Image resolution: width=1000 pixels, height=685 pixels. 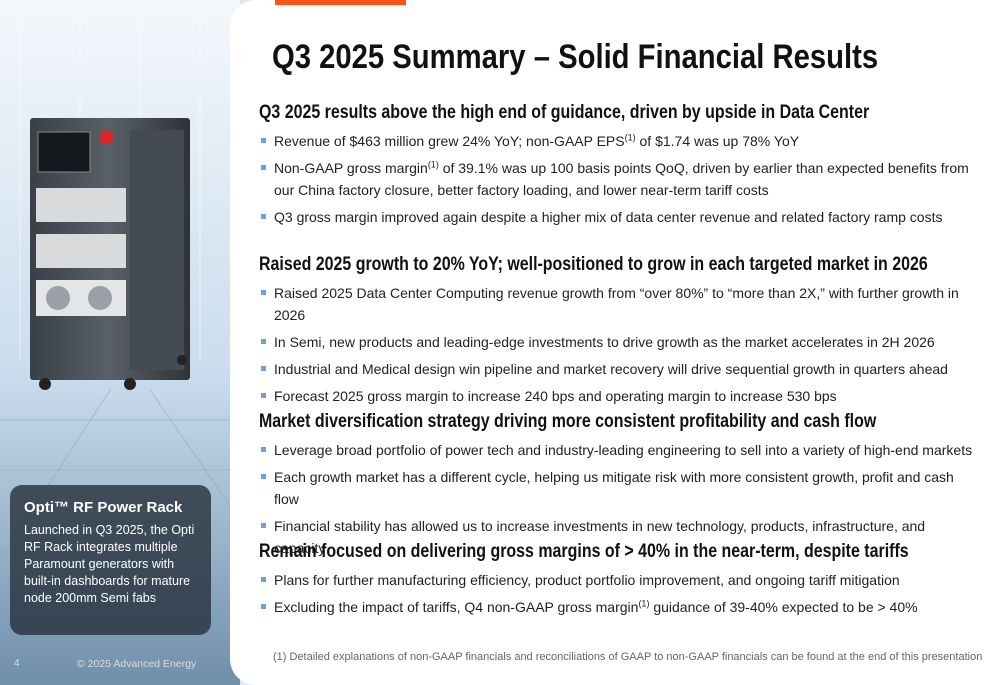 I want to click on accent-bar, so click(x=340, y=2).